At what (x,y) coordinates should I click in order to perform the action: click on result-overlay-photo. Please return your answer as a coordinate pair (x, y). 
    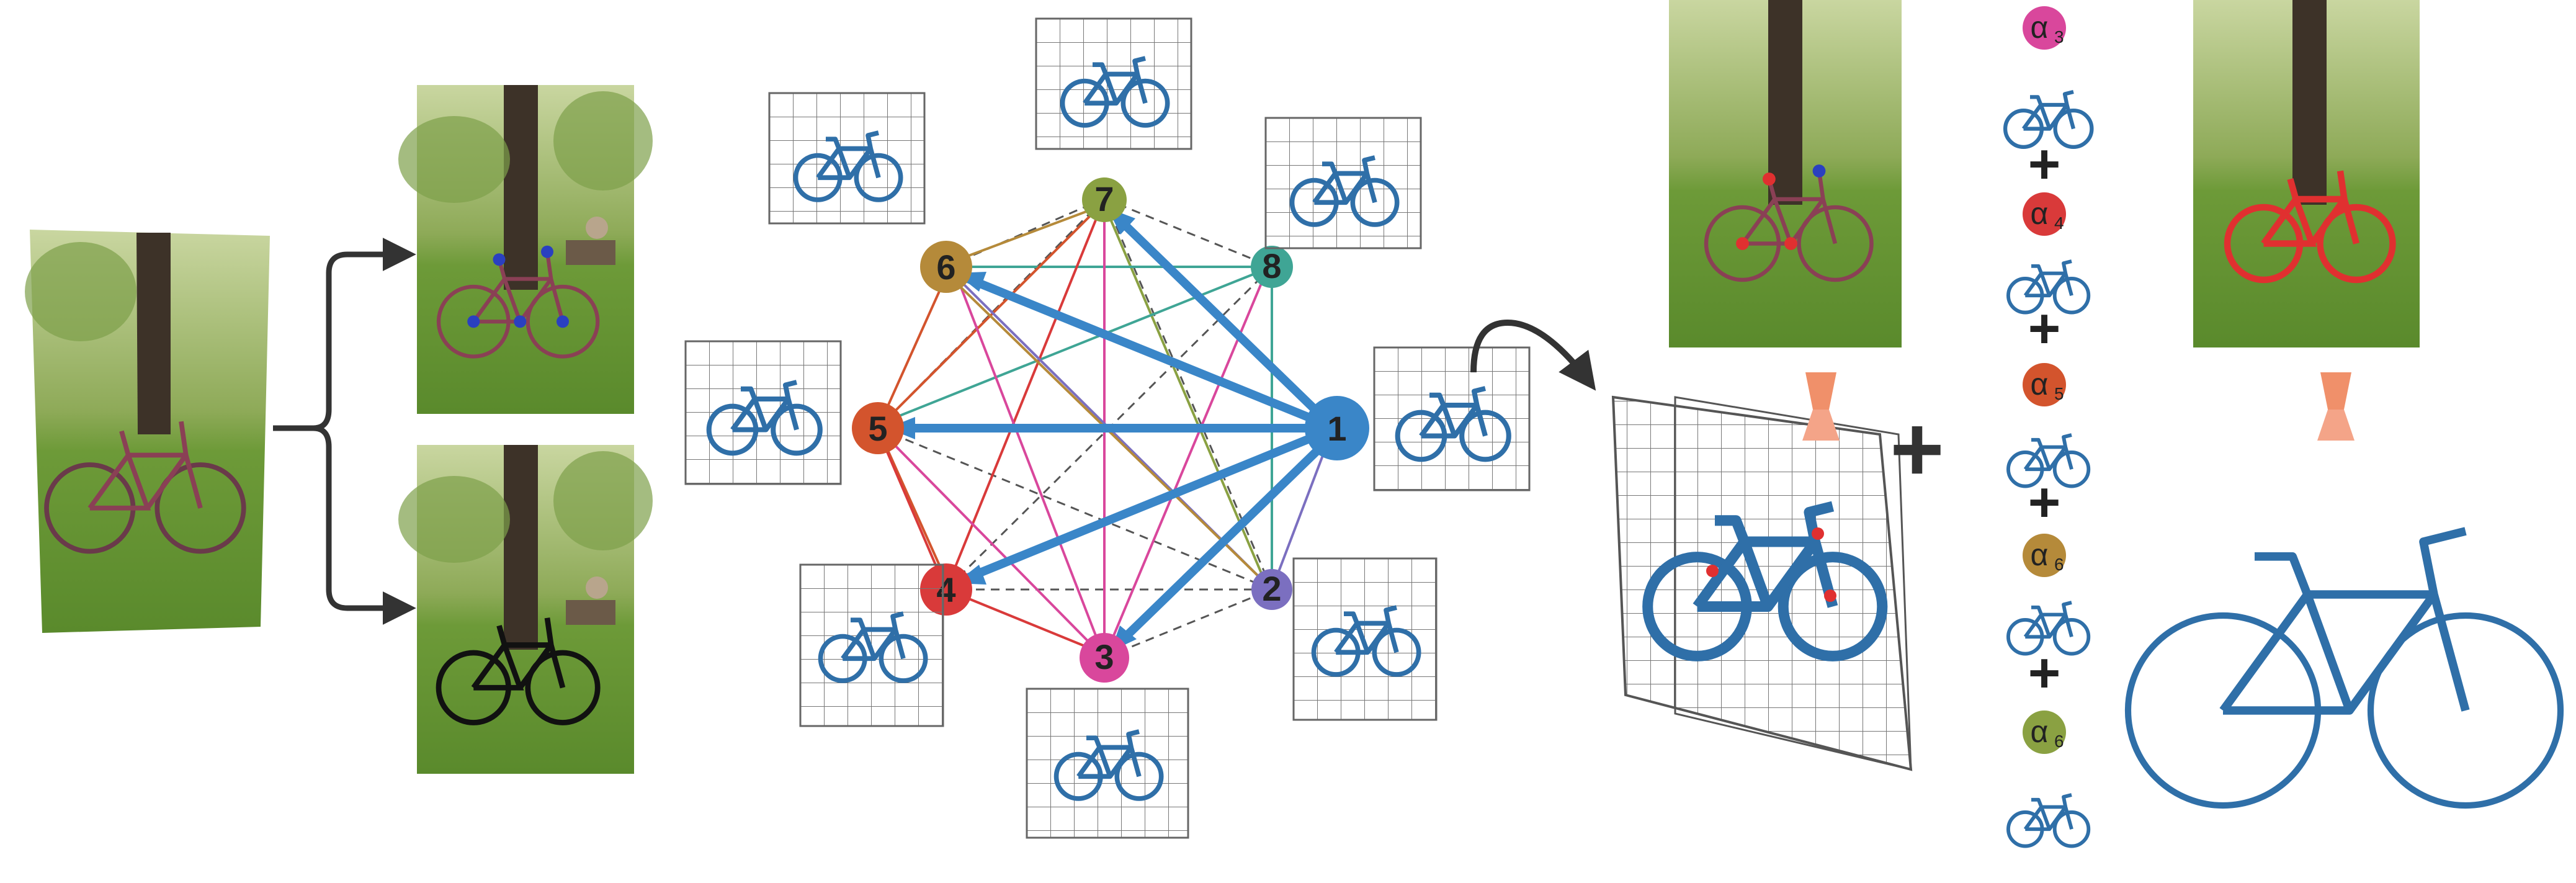
    Looking at the image, I should click on (2306, 174).